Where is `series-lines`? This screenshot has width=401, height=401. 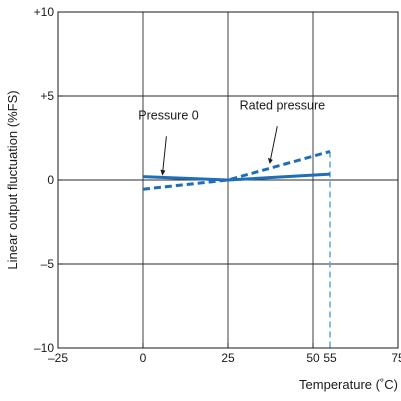
series-lines is located at coordinates (236, 170).